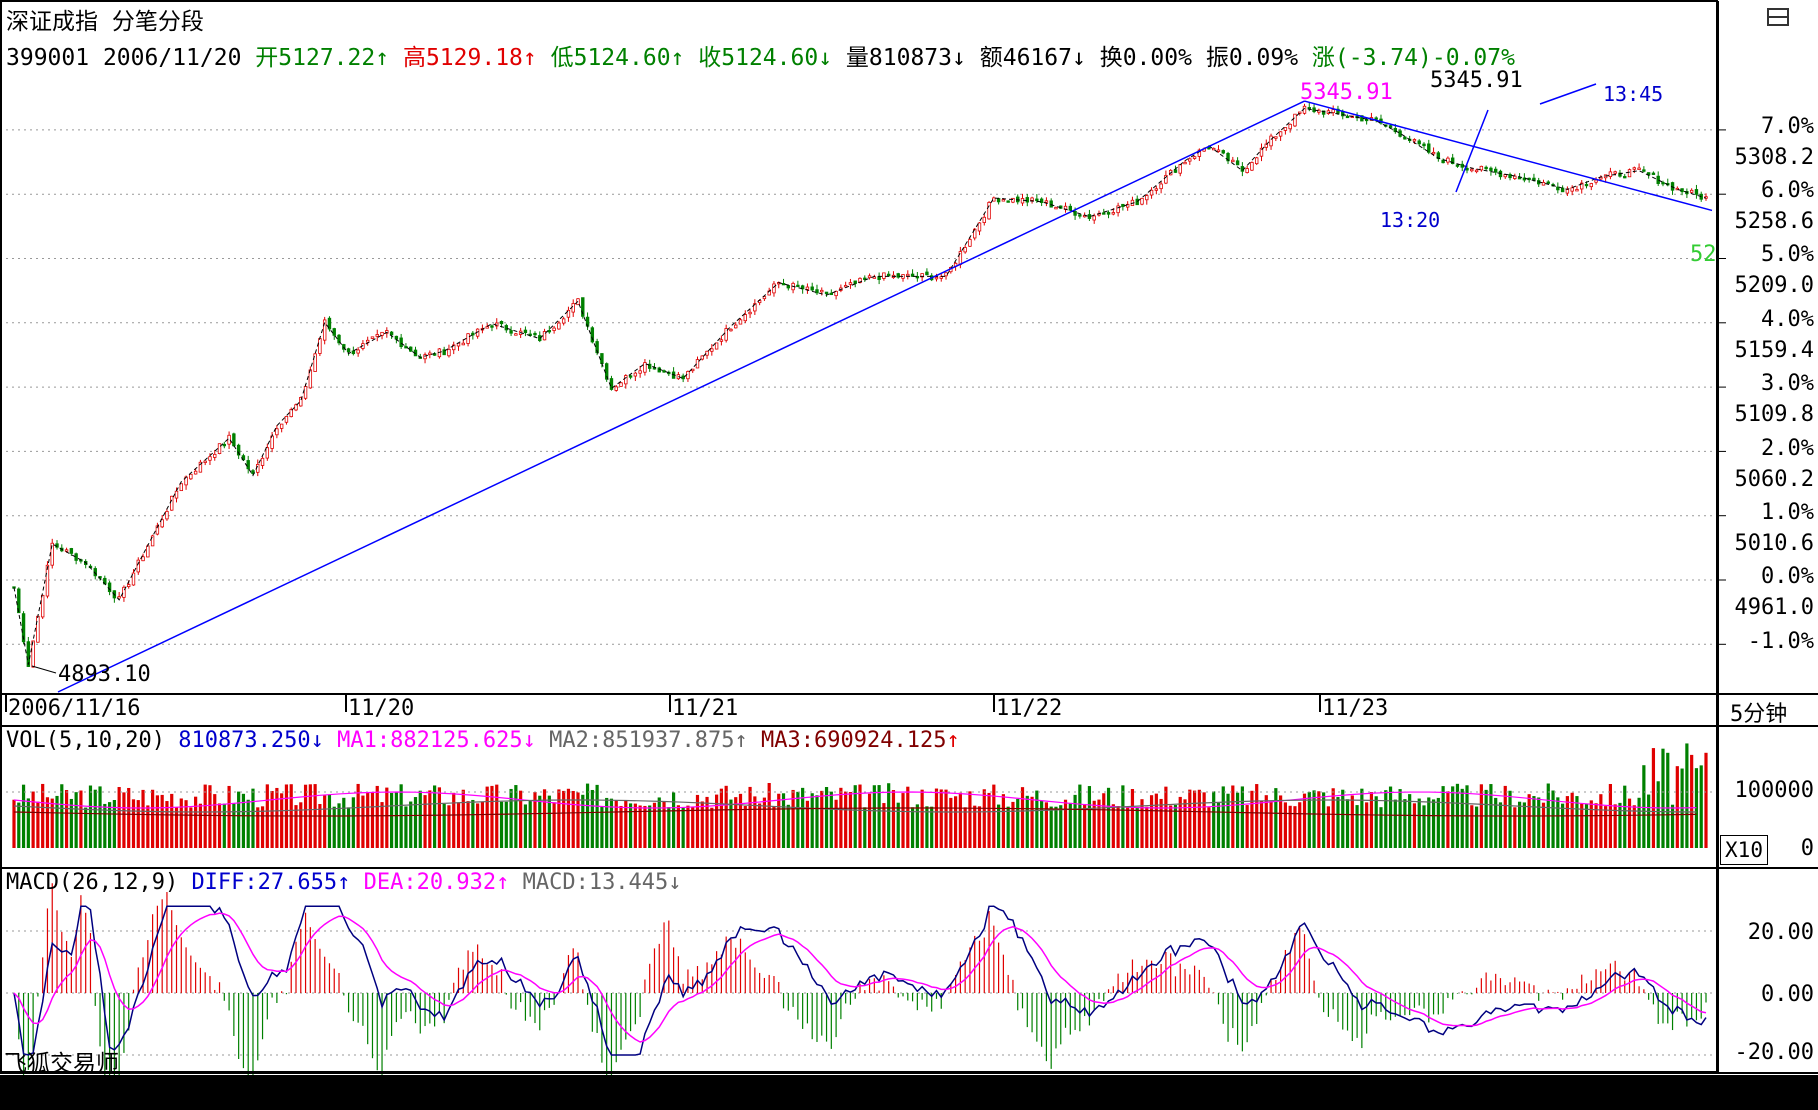  I want to click on macd-diff: DIFF:27.655, so click(264, 882).